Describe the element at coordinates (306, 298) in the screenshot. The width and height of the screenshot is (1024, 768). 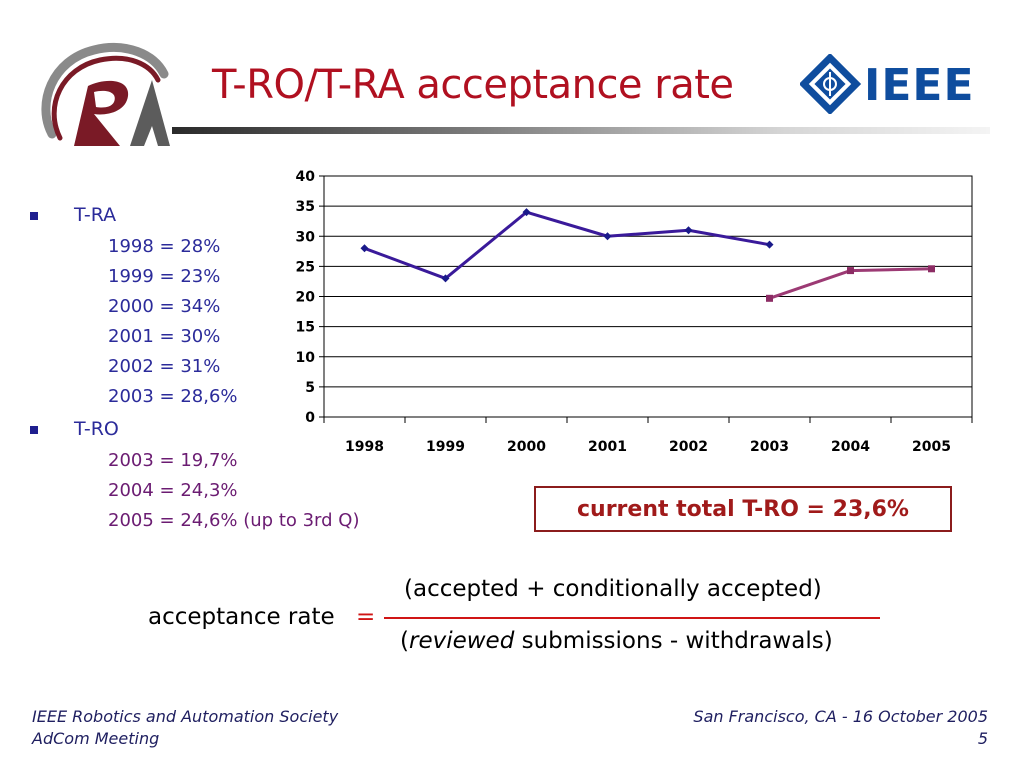
I see `y-tick-label: 20` at that location.